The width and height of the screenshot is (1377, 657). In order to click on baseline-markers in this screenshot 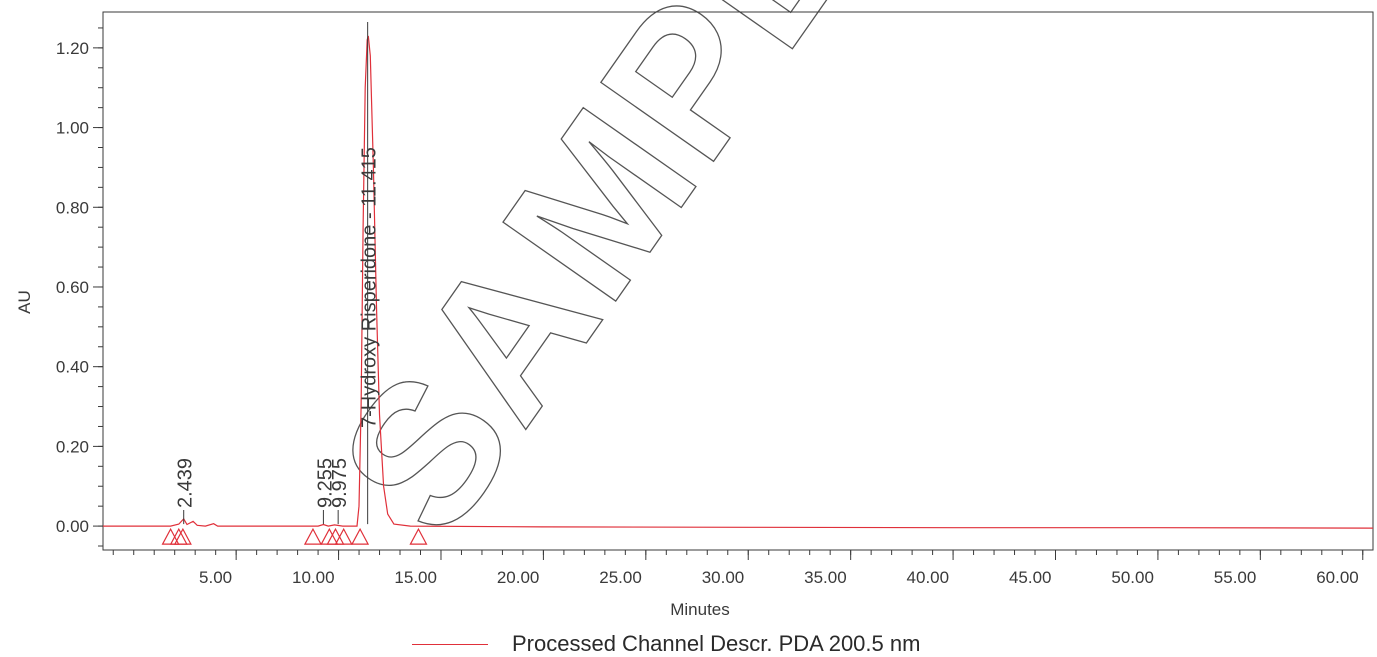, I will do `click(294, 536)`.